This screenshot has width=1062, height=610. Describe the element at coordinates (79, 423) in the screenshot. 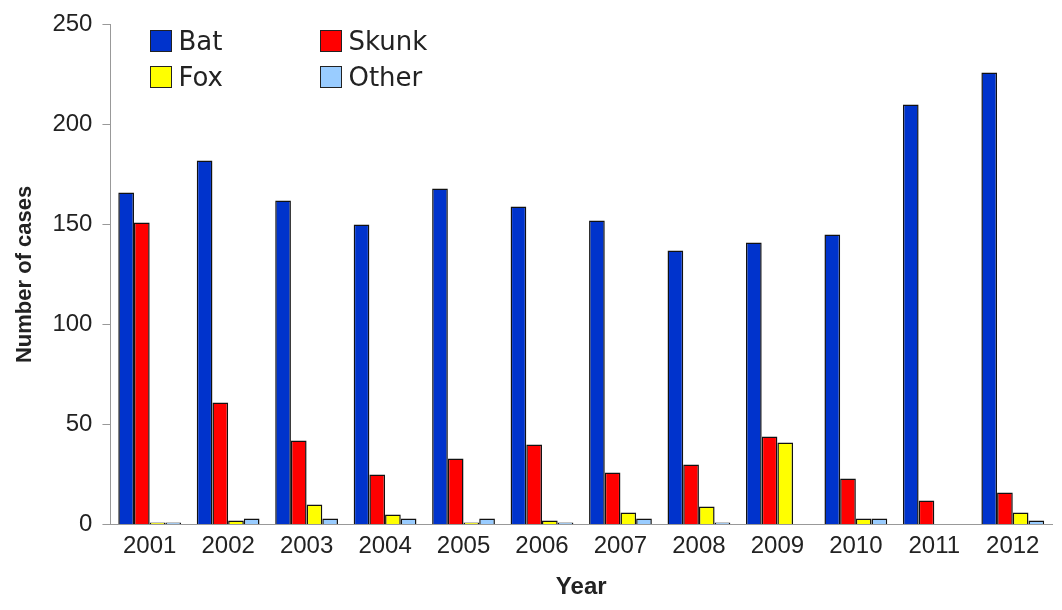

I see `y-tick-label: 50` at that location.